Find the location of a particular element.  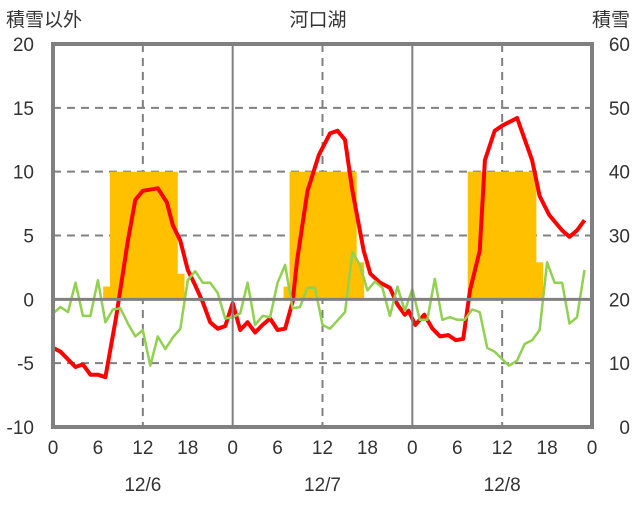

y-tick-left: 20 is located at coordinates (23, 45).